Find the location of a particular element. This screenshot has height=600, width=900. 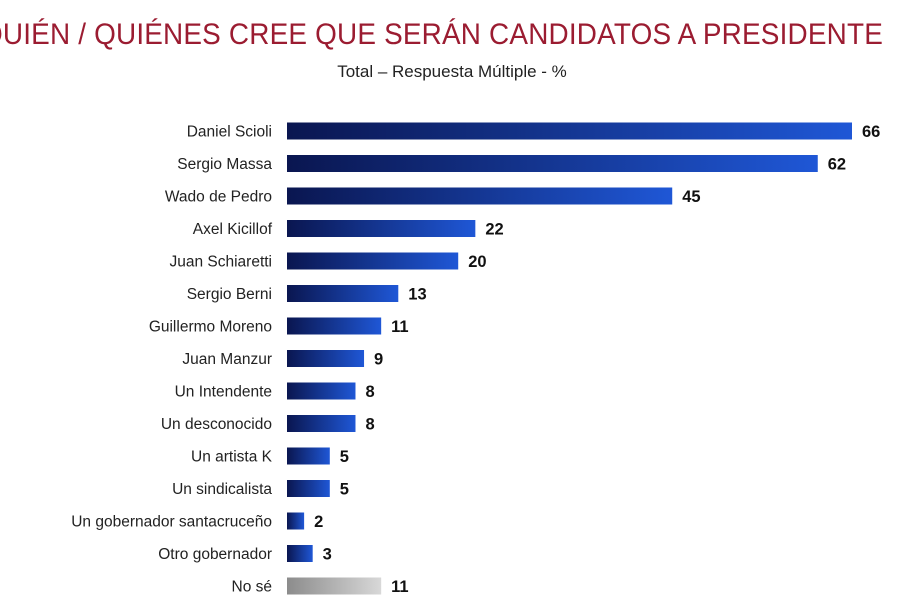

data-label: 66 is located at coordinates (871, 132).